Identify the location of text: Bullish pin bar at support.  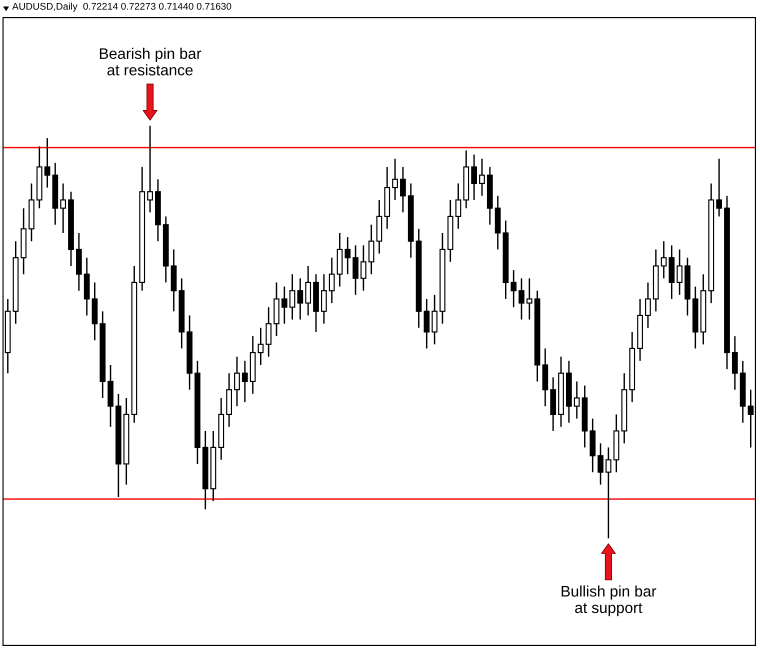
(609, 600).